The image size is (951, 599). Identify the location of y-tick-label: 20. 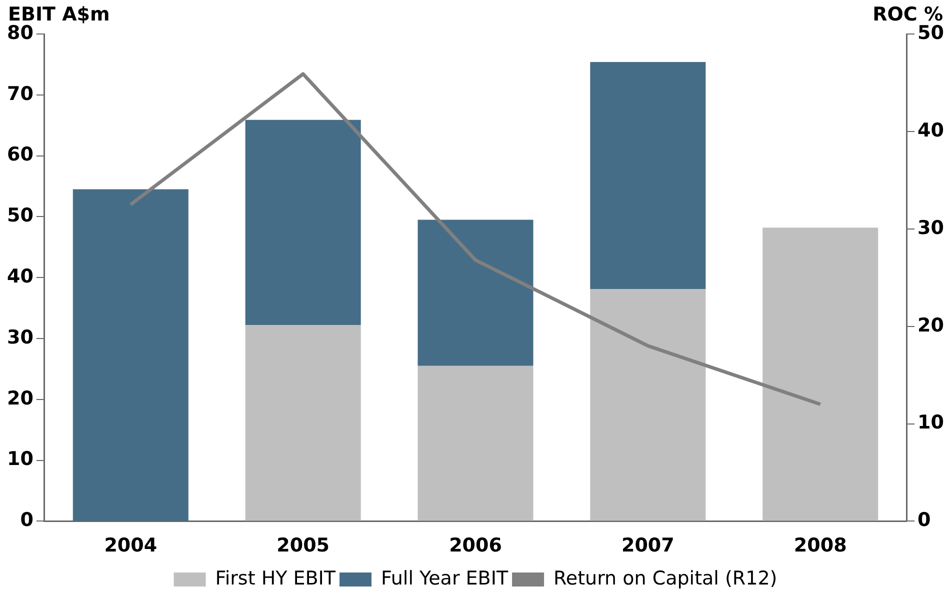
(20, 398).